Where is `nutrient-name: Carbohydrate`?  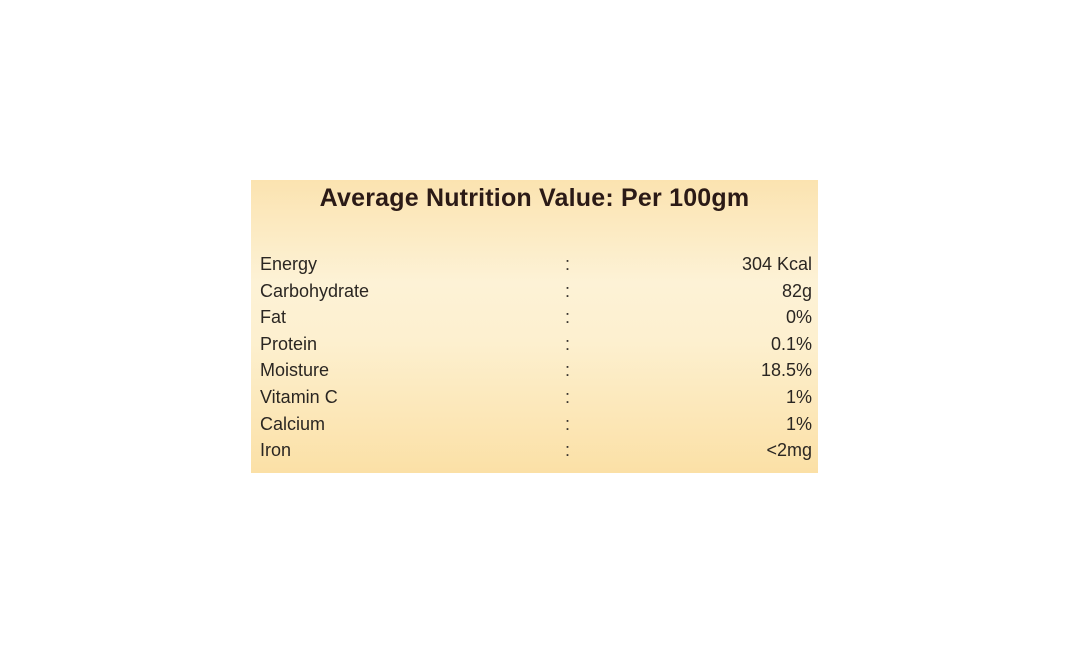 nutrient-name: Carbohydrate is located at coordinates (315, 290).